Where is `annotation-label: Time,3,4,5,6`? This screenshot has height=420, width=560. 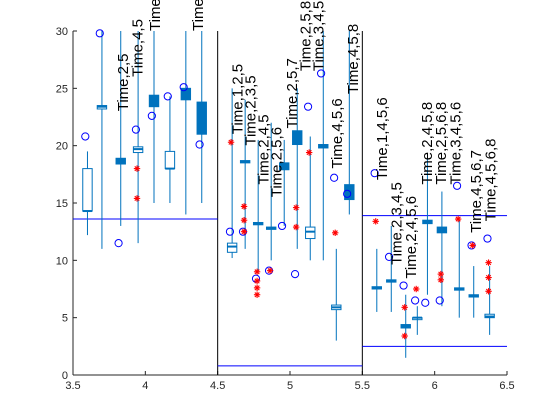
annotation-label: Time,3,4,5,6 is located at coordinates (456, 143).